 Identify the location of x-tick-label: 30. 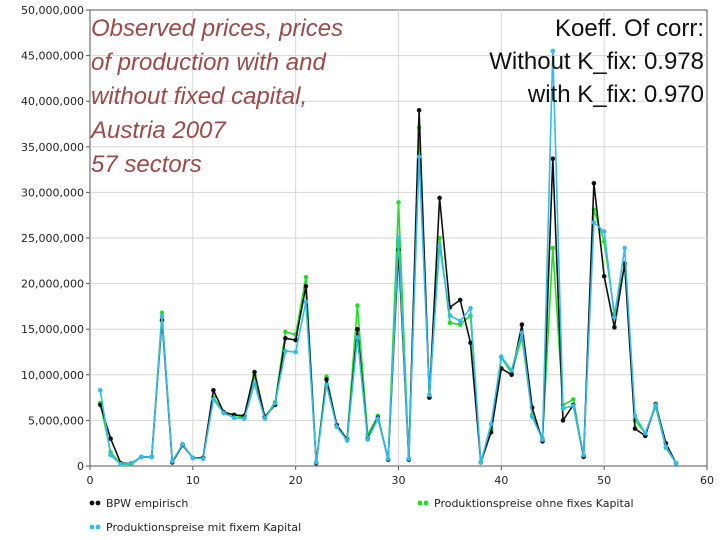
(399, 480).